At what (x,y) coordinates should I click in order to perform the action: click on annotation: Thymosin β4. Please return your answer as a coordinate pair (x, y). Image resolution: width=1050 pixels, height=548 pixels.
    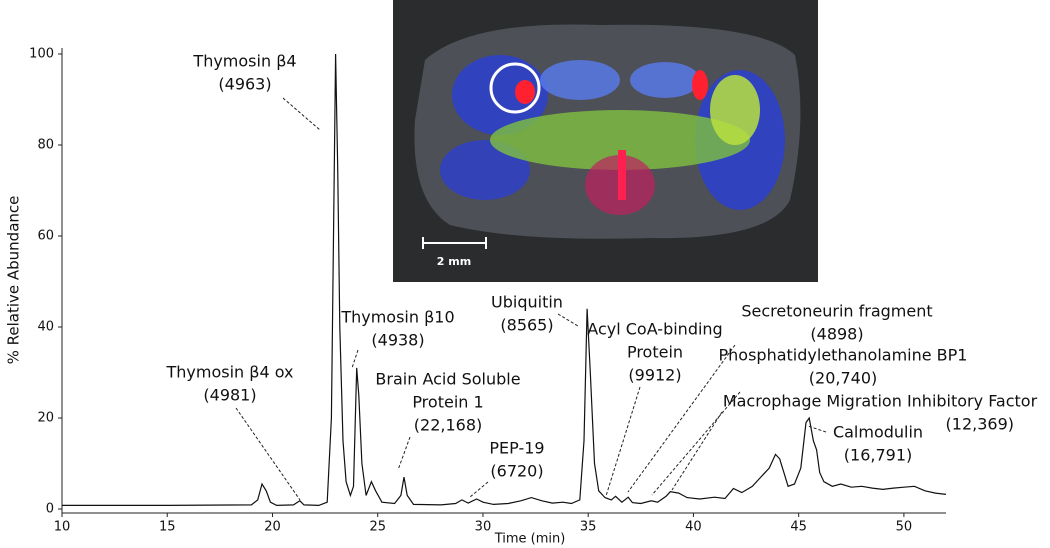
    Looking at the image, I should click on (244, 61).